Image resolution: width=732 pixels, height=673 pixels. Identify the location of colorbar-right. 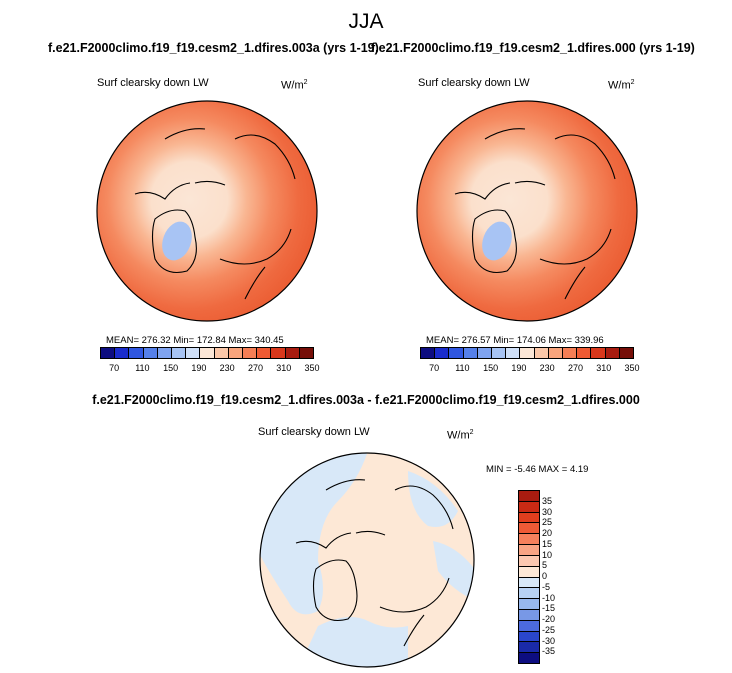
(527, 353).